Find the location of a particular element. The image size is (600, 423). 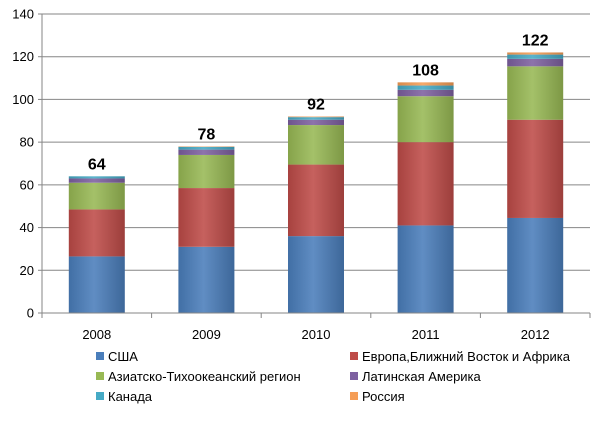

legend-label: Россия is located at coordinates (383, 396).